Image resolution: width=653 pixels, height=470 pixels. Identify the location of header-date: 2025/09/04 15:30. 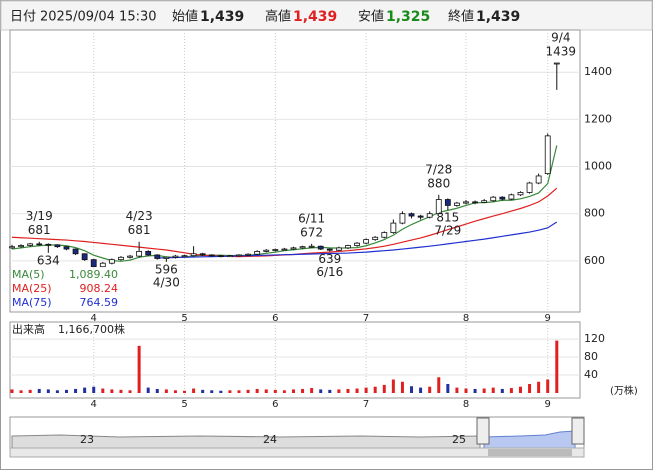
(98, 17).